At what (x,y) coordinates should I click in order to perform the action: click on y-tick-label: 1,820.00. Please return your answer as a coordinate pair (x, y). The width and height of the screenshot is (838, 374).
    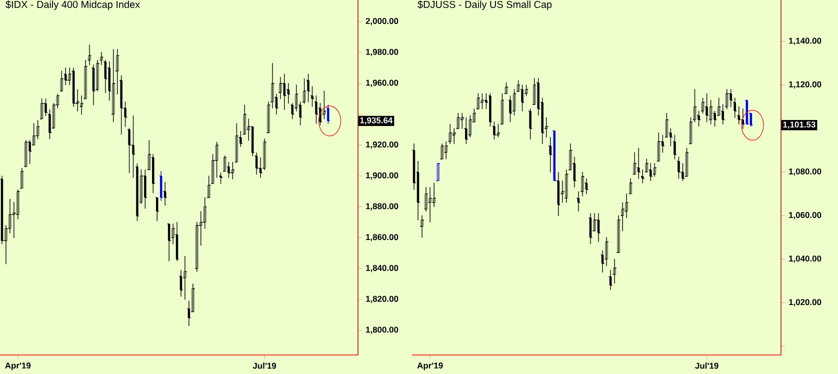
    Looking at the image, I should click on (382, 300).